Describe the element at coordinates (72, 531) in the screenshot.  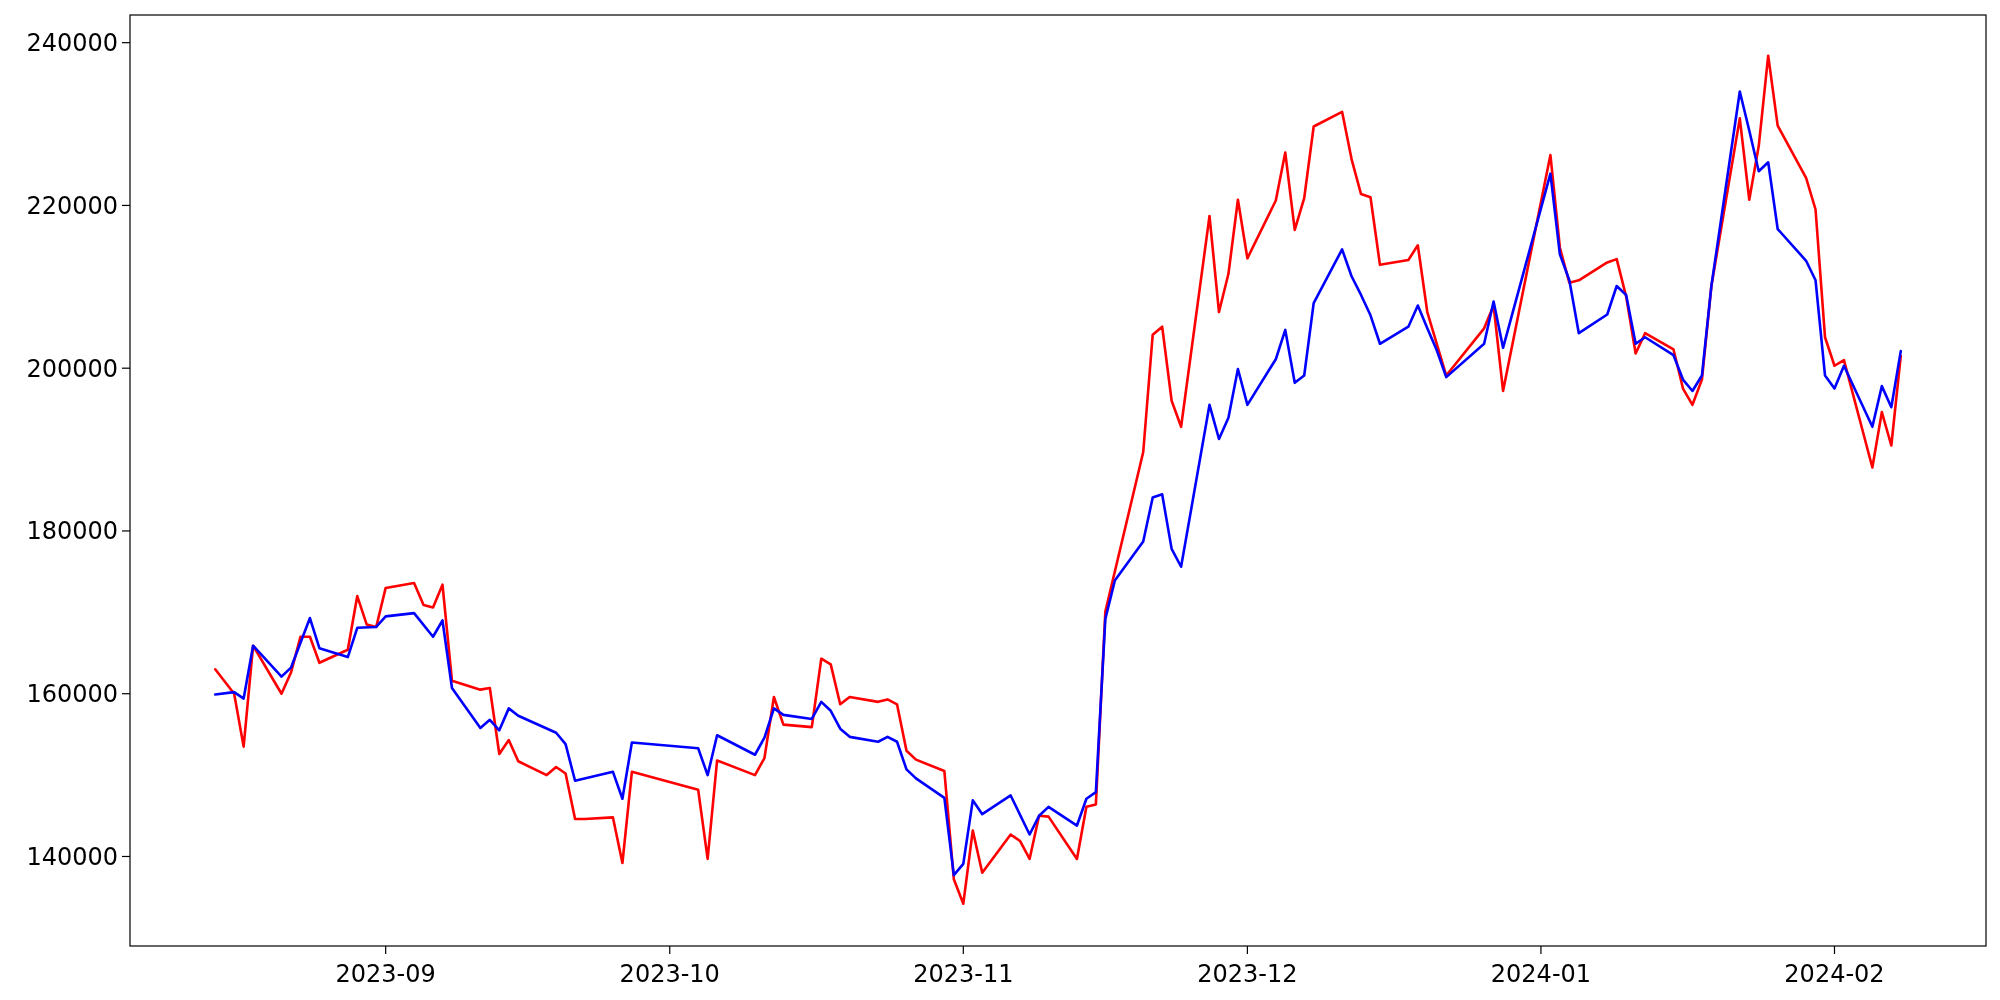
I see `y-tick-label: 180000` at that location.